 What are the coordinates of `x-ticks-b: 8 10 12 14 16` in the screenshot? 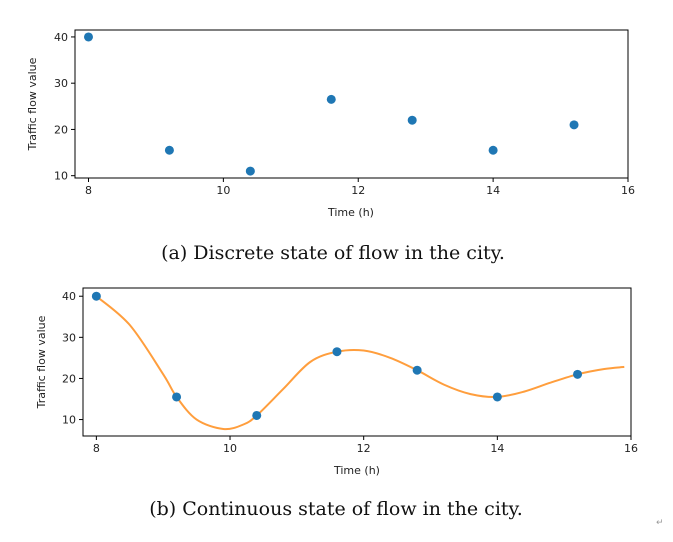 It's located at (365, 445).